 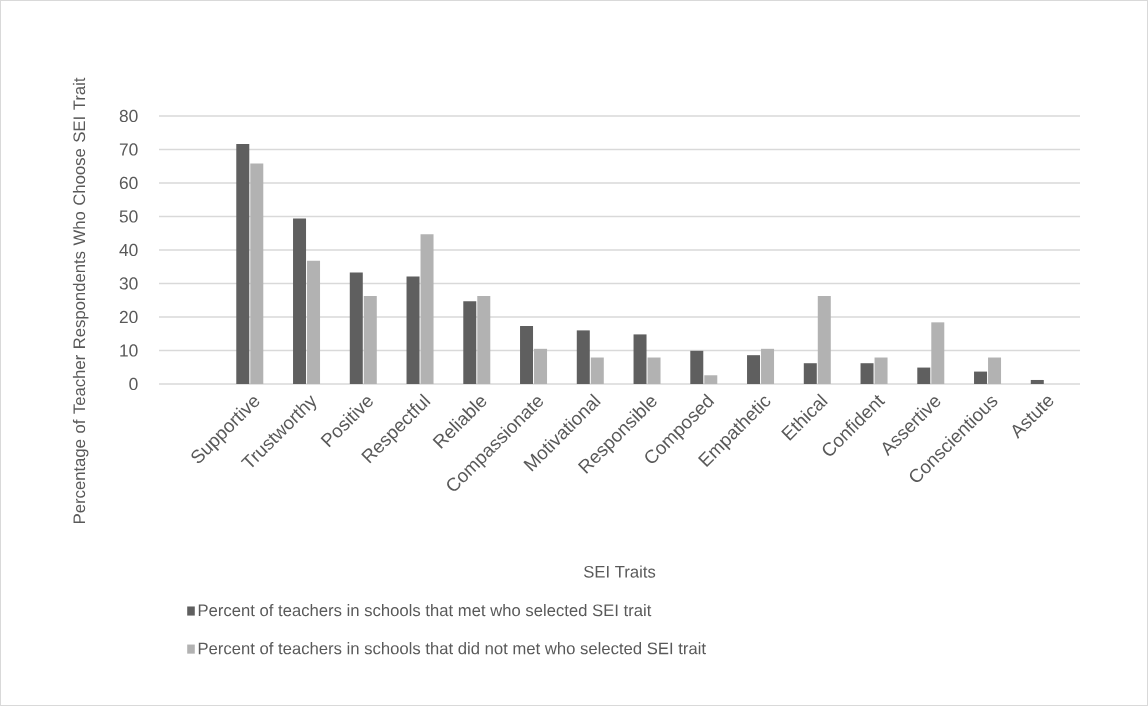 I want to click on y-tick-label: 60, so click(x=128, y=183).